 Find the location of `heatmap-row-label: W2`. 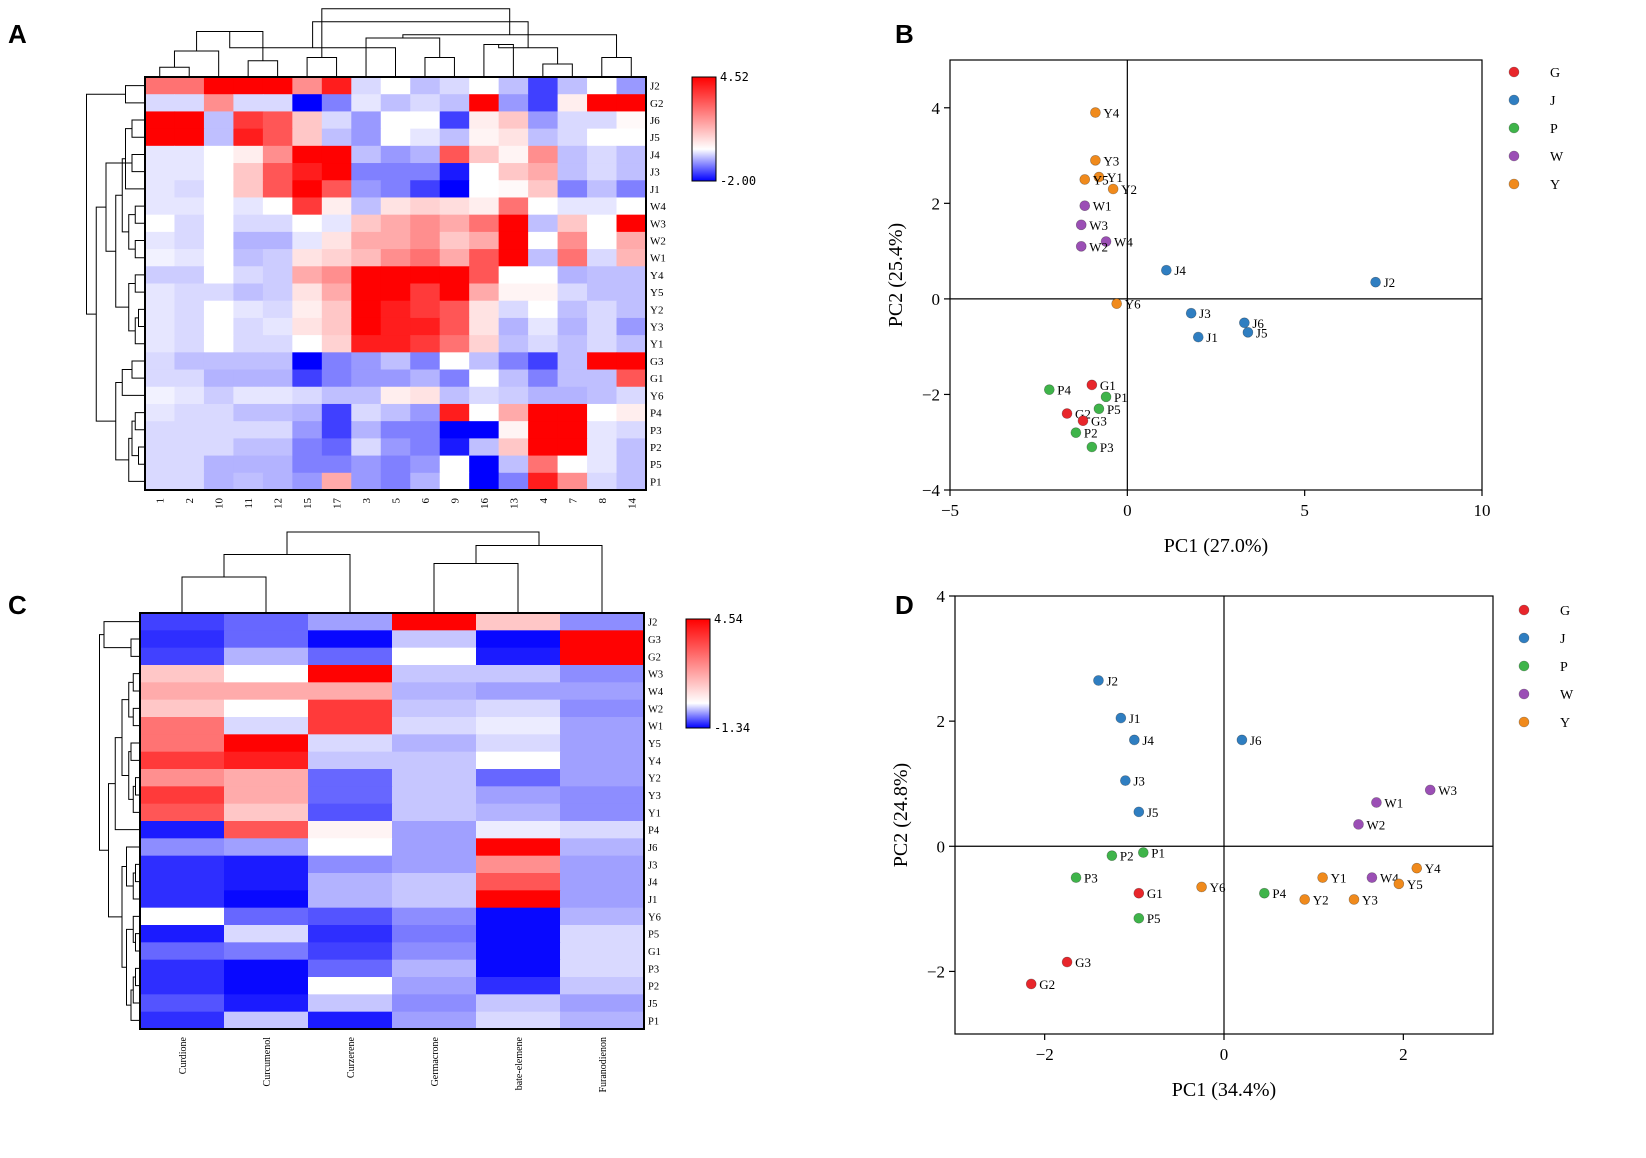

heatmap-row-label: W2 is located at coordinates (658, 242).